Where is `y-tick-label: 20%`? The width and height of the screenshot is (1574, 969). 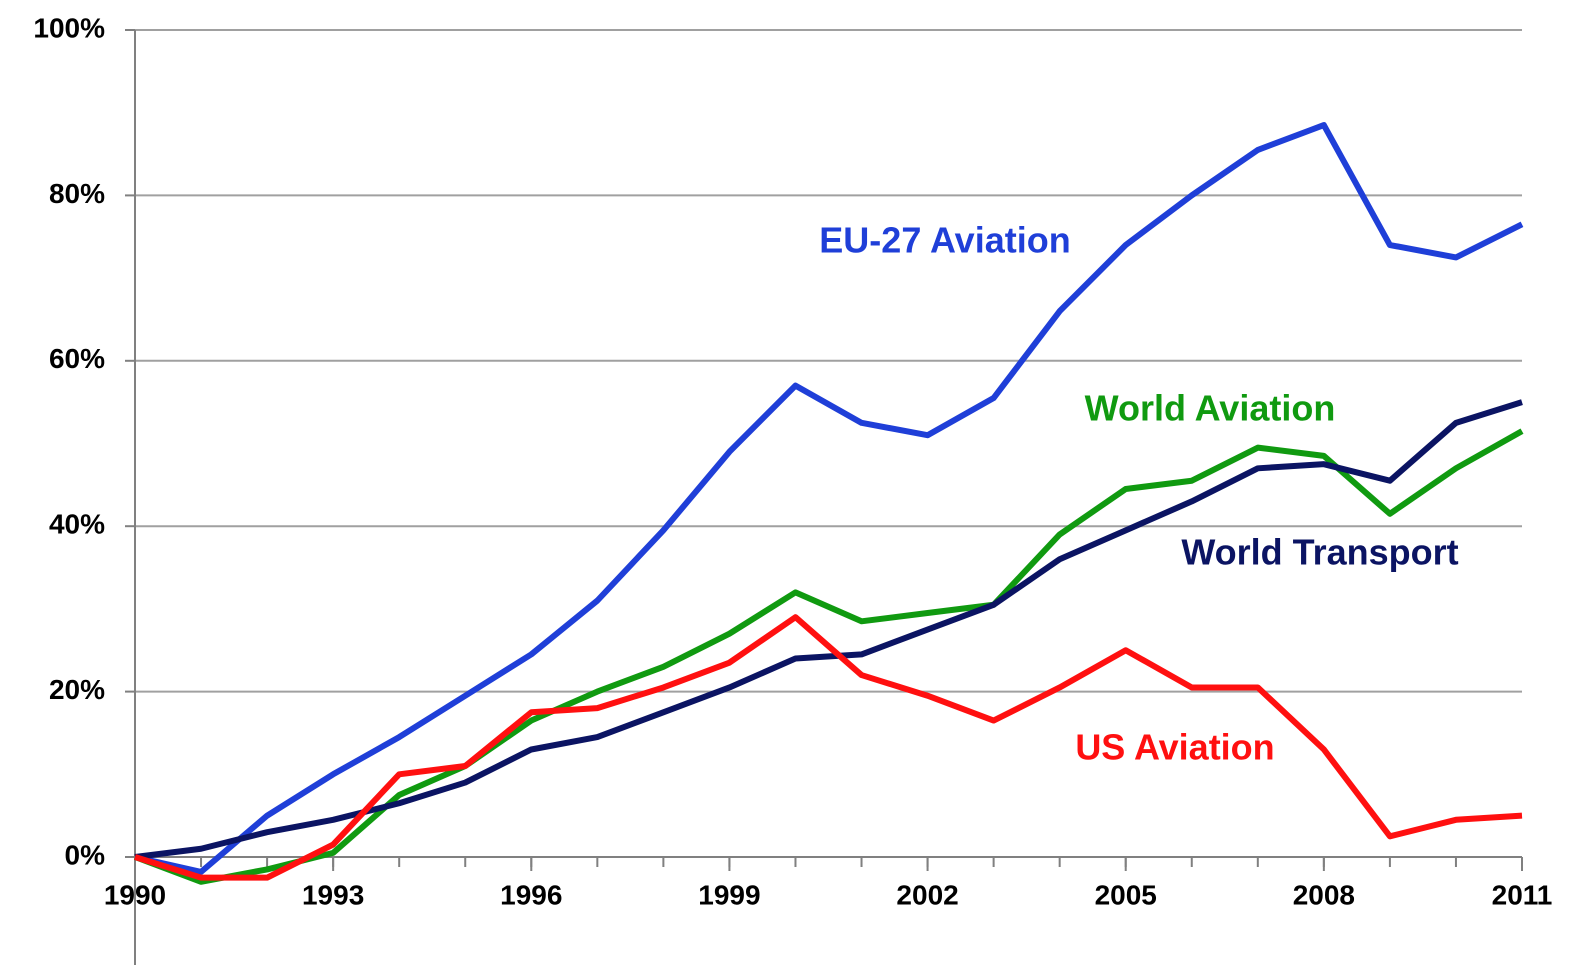
y-tick-label: 20% is located at coordinates (77, 689).